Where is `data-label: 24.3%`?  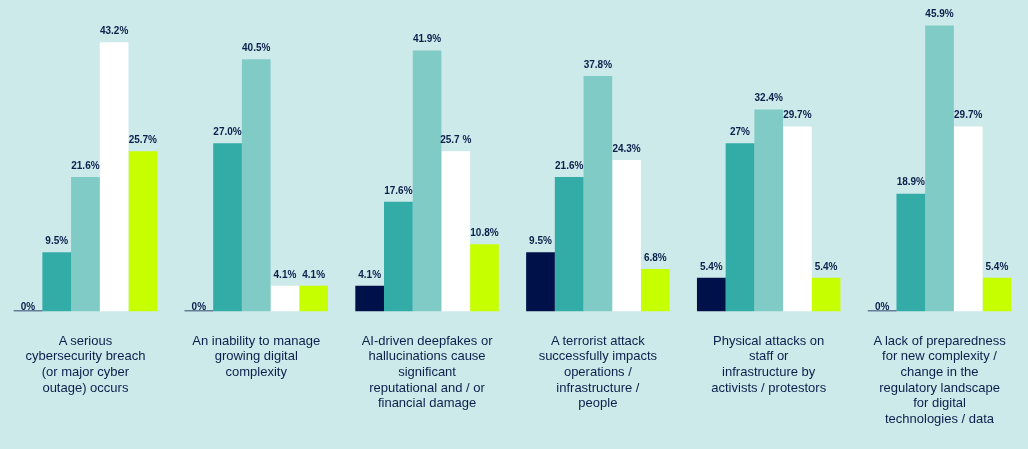
data-label: 24.3% is located at coordinates (626, 148).